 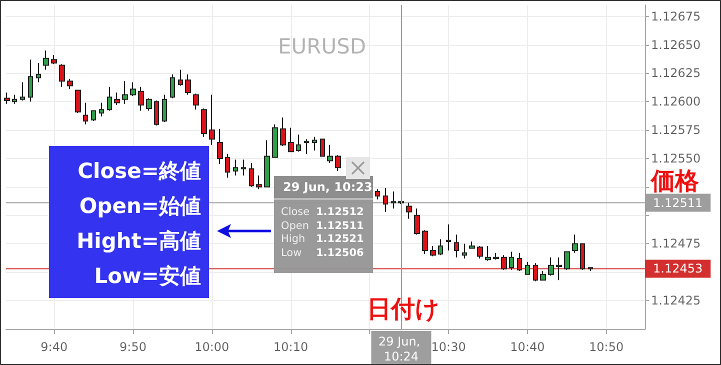 I want to click on text: 価格, so click(x=675, y=181).